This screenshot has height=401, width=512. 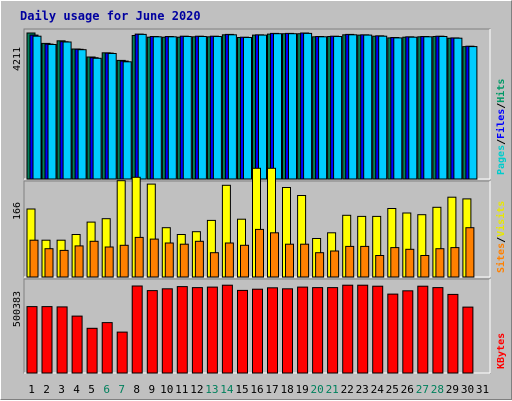 I want to click on x-tick-label: 22, so click(x=347, y=389).